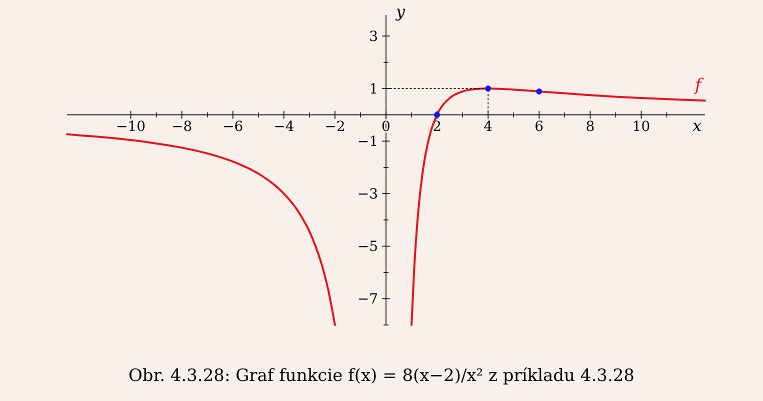 The width and height of the screenshot is (763, 401). Describe the element at coordinates (367, 300) in the screenshot. I see `y-tick-label: −7` at that location.